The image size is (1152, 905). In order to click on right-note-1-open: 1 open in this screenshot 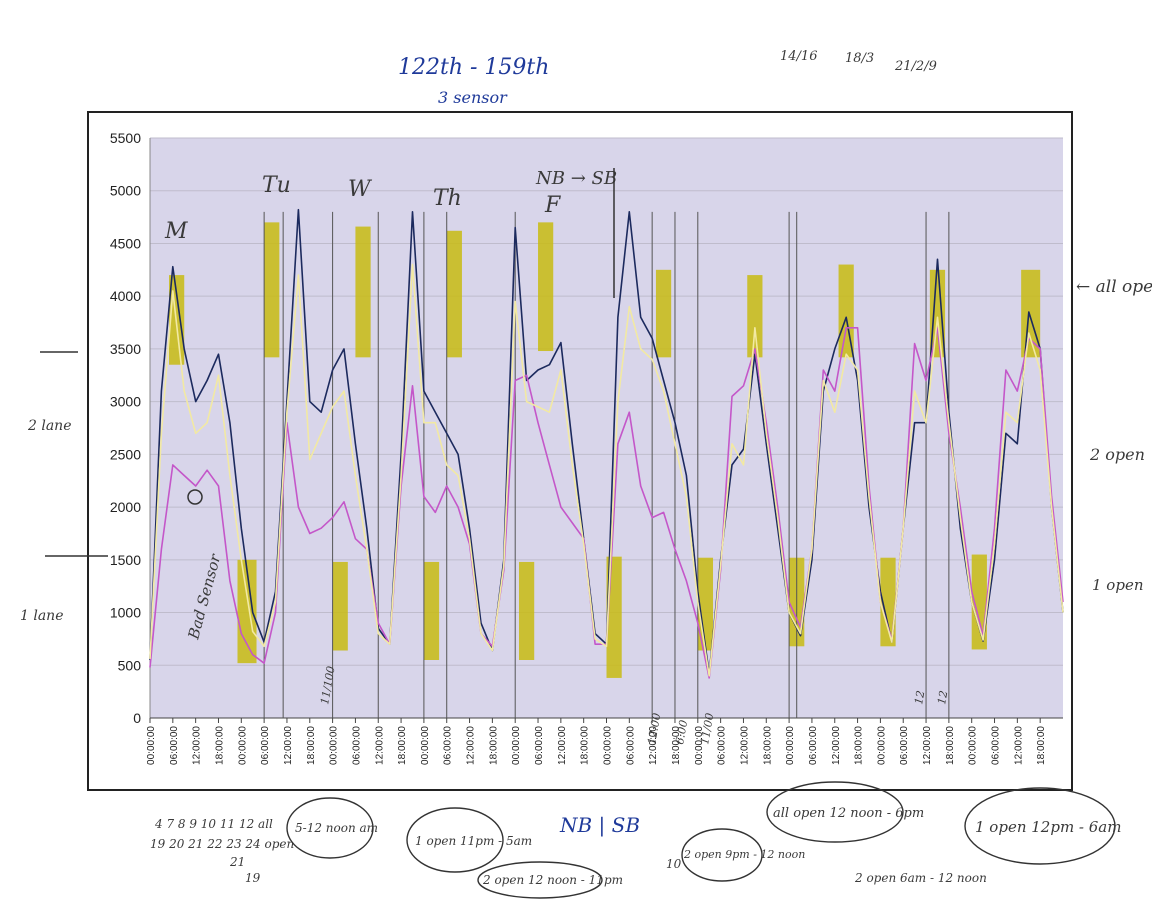, I will do `click(1117, 585)`.